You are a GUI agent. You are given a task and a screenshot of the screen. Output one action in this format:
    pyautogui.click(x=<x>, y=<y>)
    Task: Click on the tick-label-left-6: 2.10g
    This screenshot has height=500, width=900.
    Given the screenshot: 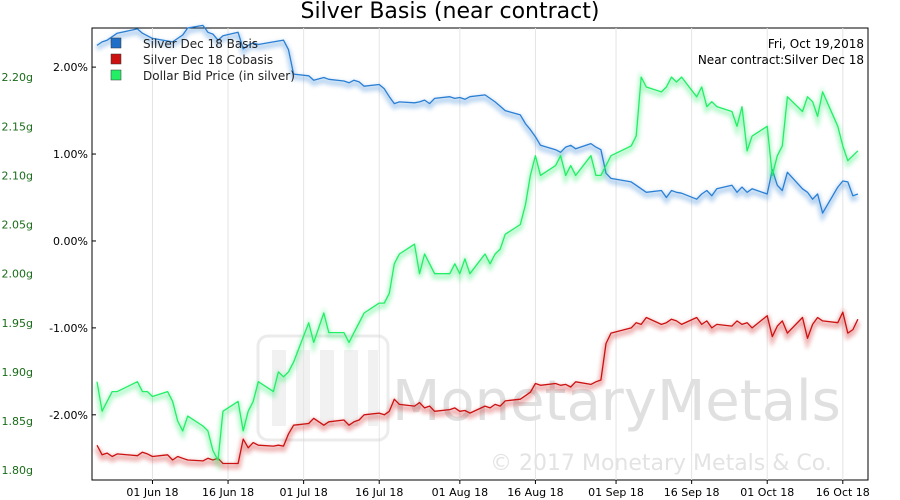 What is the action you would take?
    pyautogui.click(x=17, y=175)
    